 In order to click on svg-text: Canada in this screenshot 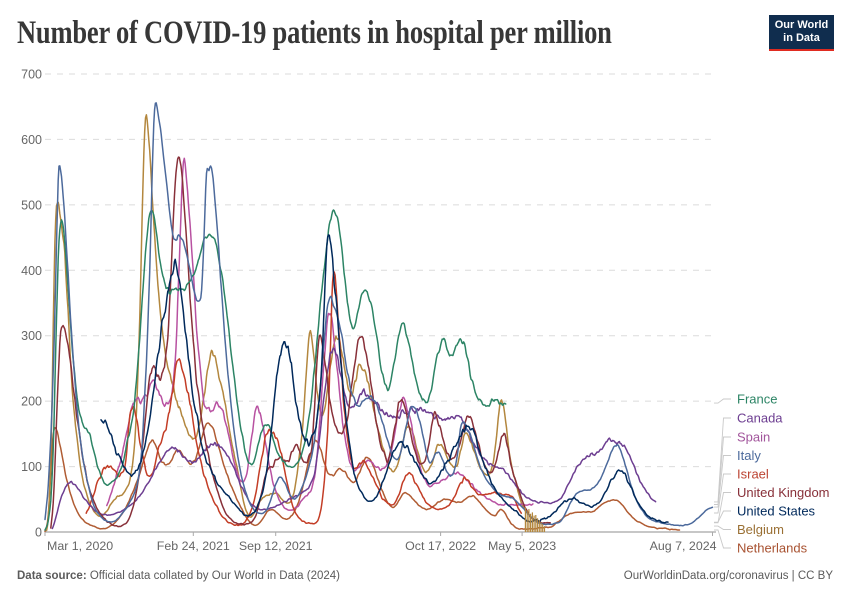, I will do `click(760, 418)`.